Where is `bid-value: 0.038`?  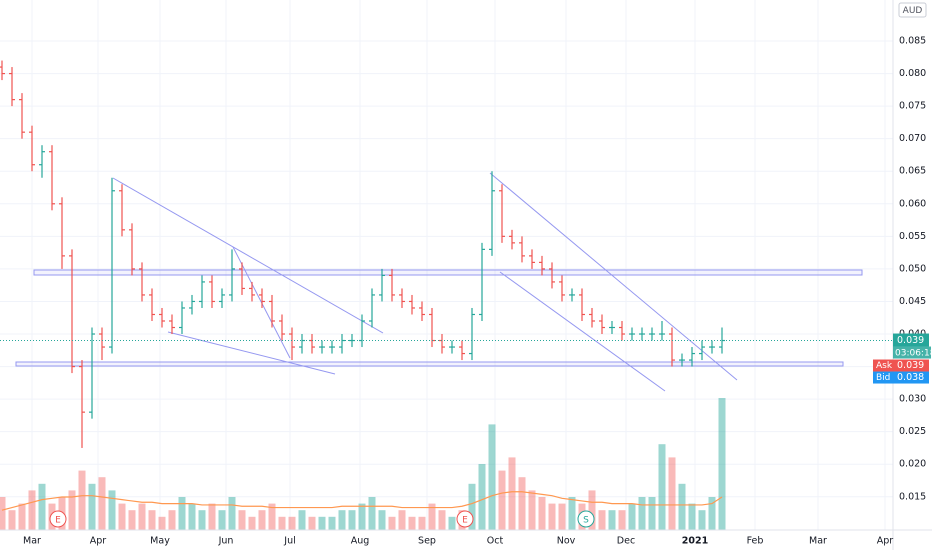
bid-value: 0.038 is located at coordinates (910, 377).